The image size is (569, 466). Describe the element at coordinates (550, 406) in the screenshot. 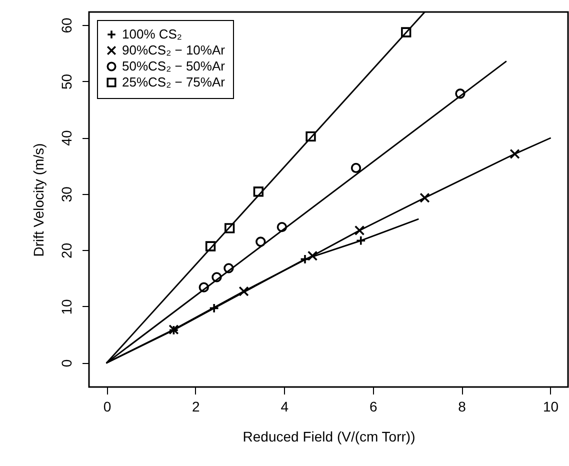

I see `x-tick-label: 10` at that location.